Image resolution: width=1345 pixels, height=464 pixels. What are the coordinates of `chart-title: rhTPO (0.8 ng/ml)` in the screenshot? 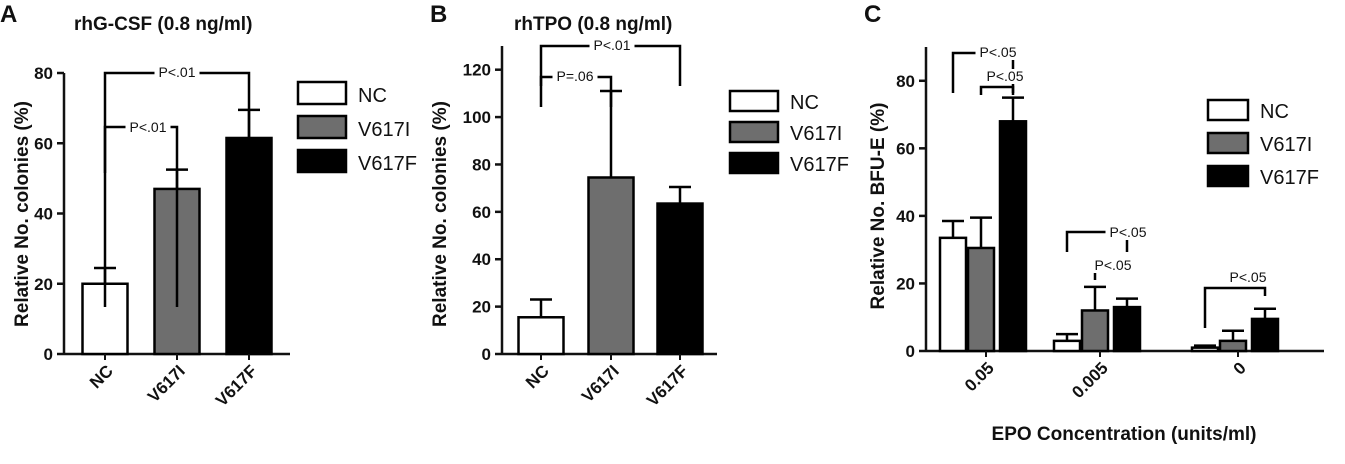 It's located at (593, 24).